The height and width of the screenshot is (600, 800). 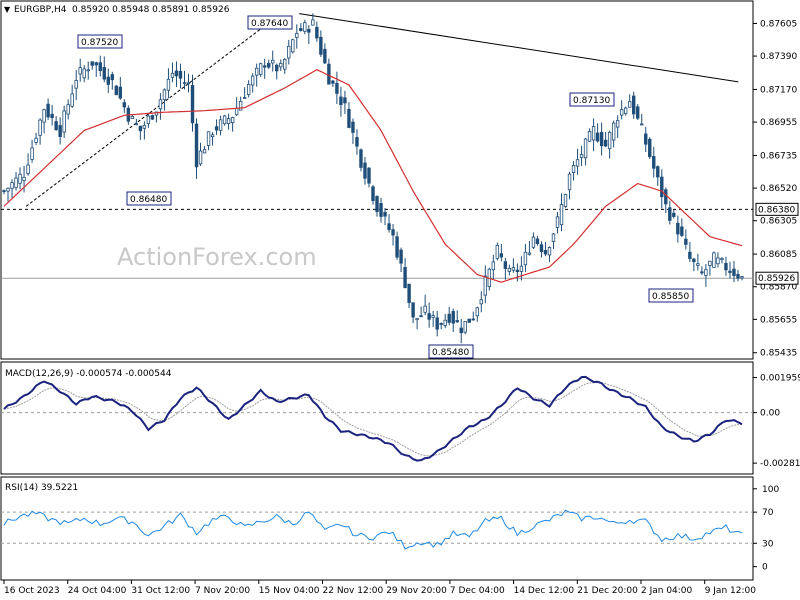 What do you see at coordinates (40, 10) in the screenshot?
I see `chart-symbol: EURGBP,H4` at bounding box center [40, 10].